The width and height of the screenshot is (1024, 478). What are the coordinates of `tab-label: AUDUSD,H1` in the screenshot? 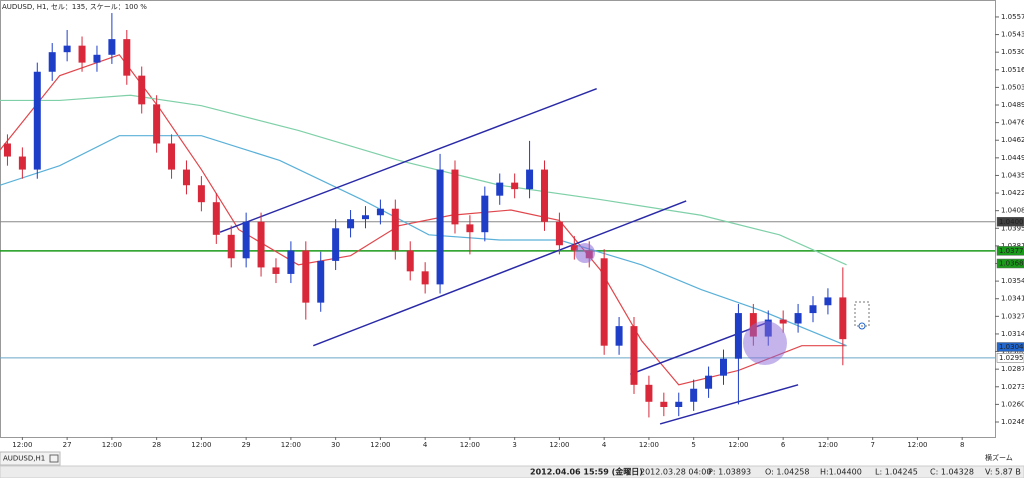 It's located at (24, 459).